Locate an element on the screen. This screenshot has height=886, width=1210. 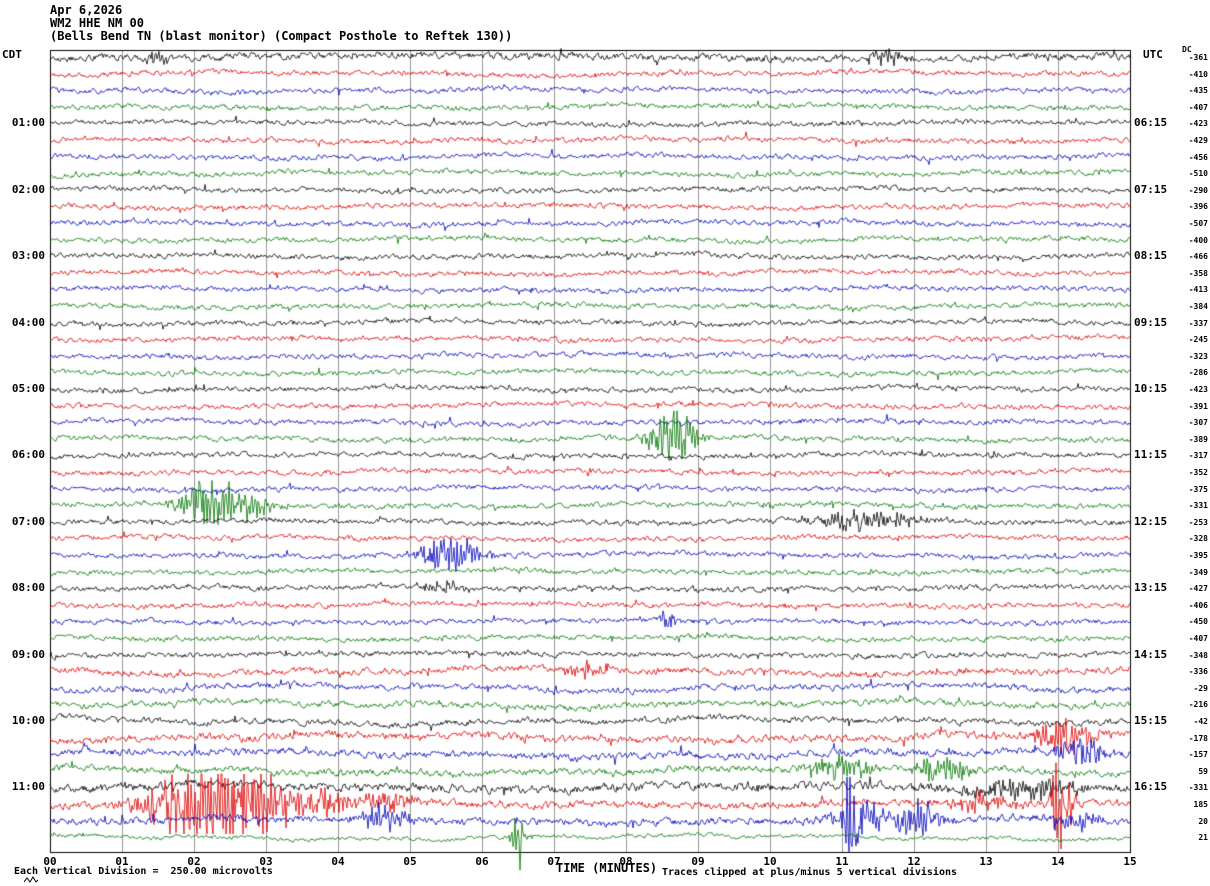
dc-offset-value: -290 is located at coordinates (1198, 190).